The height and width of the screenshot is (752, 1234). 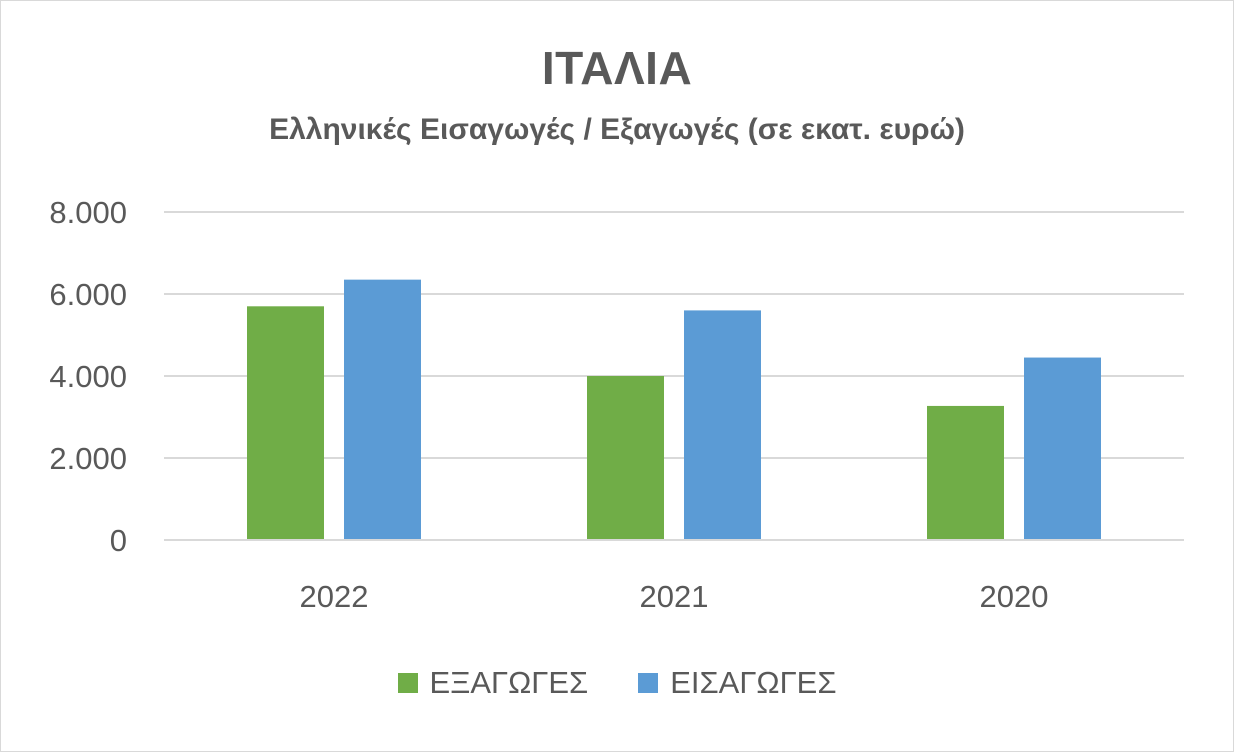 I want to click on x-tick-label: 2022, so click(x=334, y=596).